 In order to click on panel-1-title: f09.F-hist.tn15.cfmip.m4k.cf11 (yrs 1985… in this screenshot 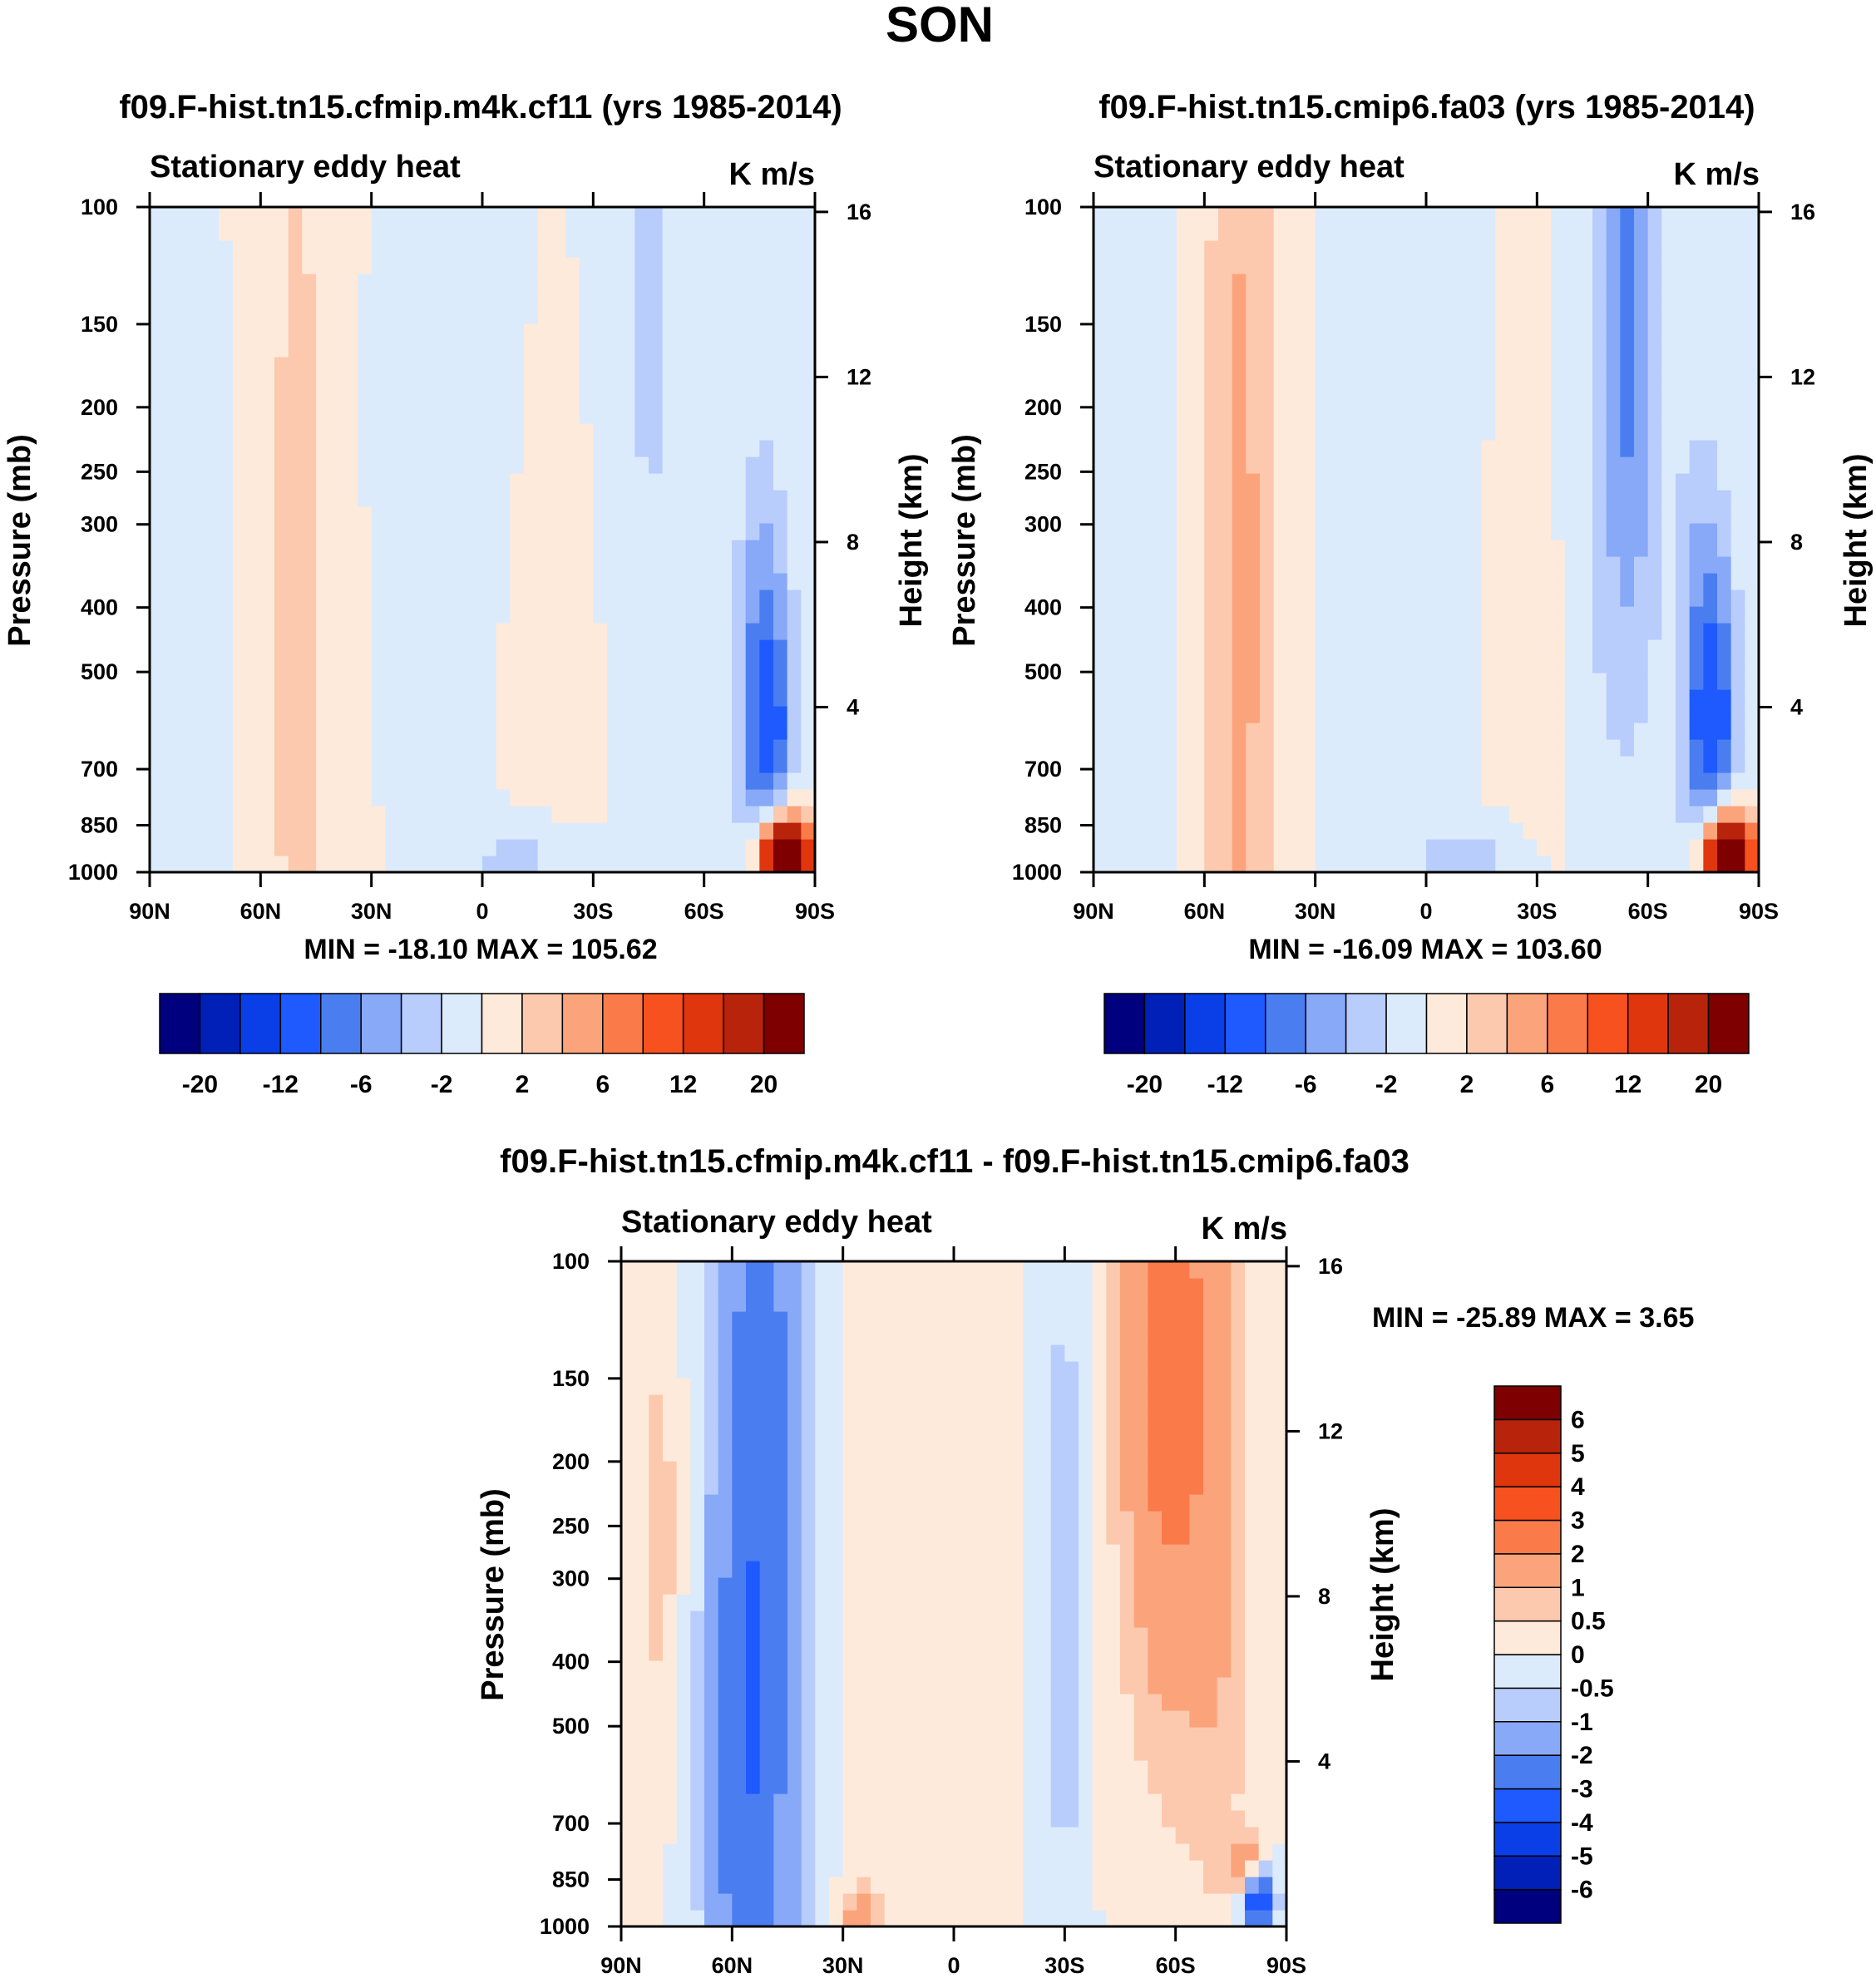, I will do `click(481, 107)`.